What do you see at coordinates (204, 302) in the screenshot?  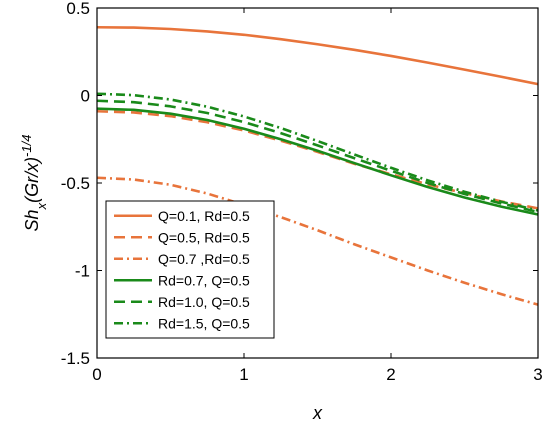 I see `legend-label-5: Rd=1.0, Q=0.5` at bounding box center [204, 302].